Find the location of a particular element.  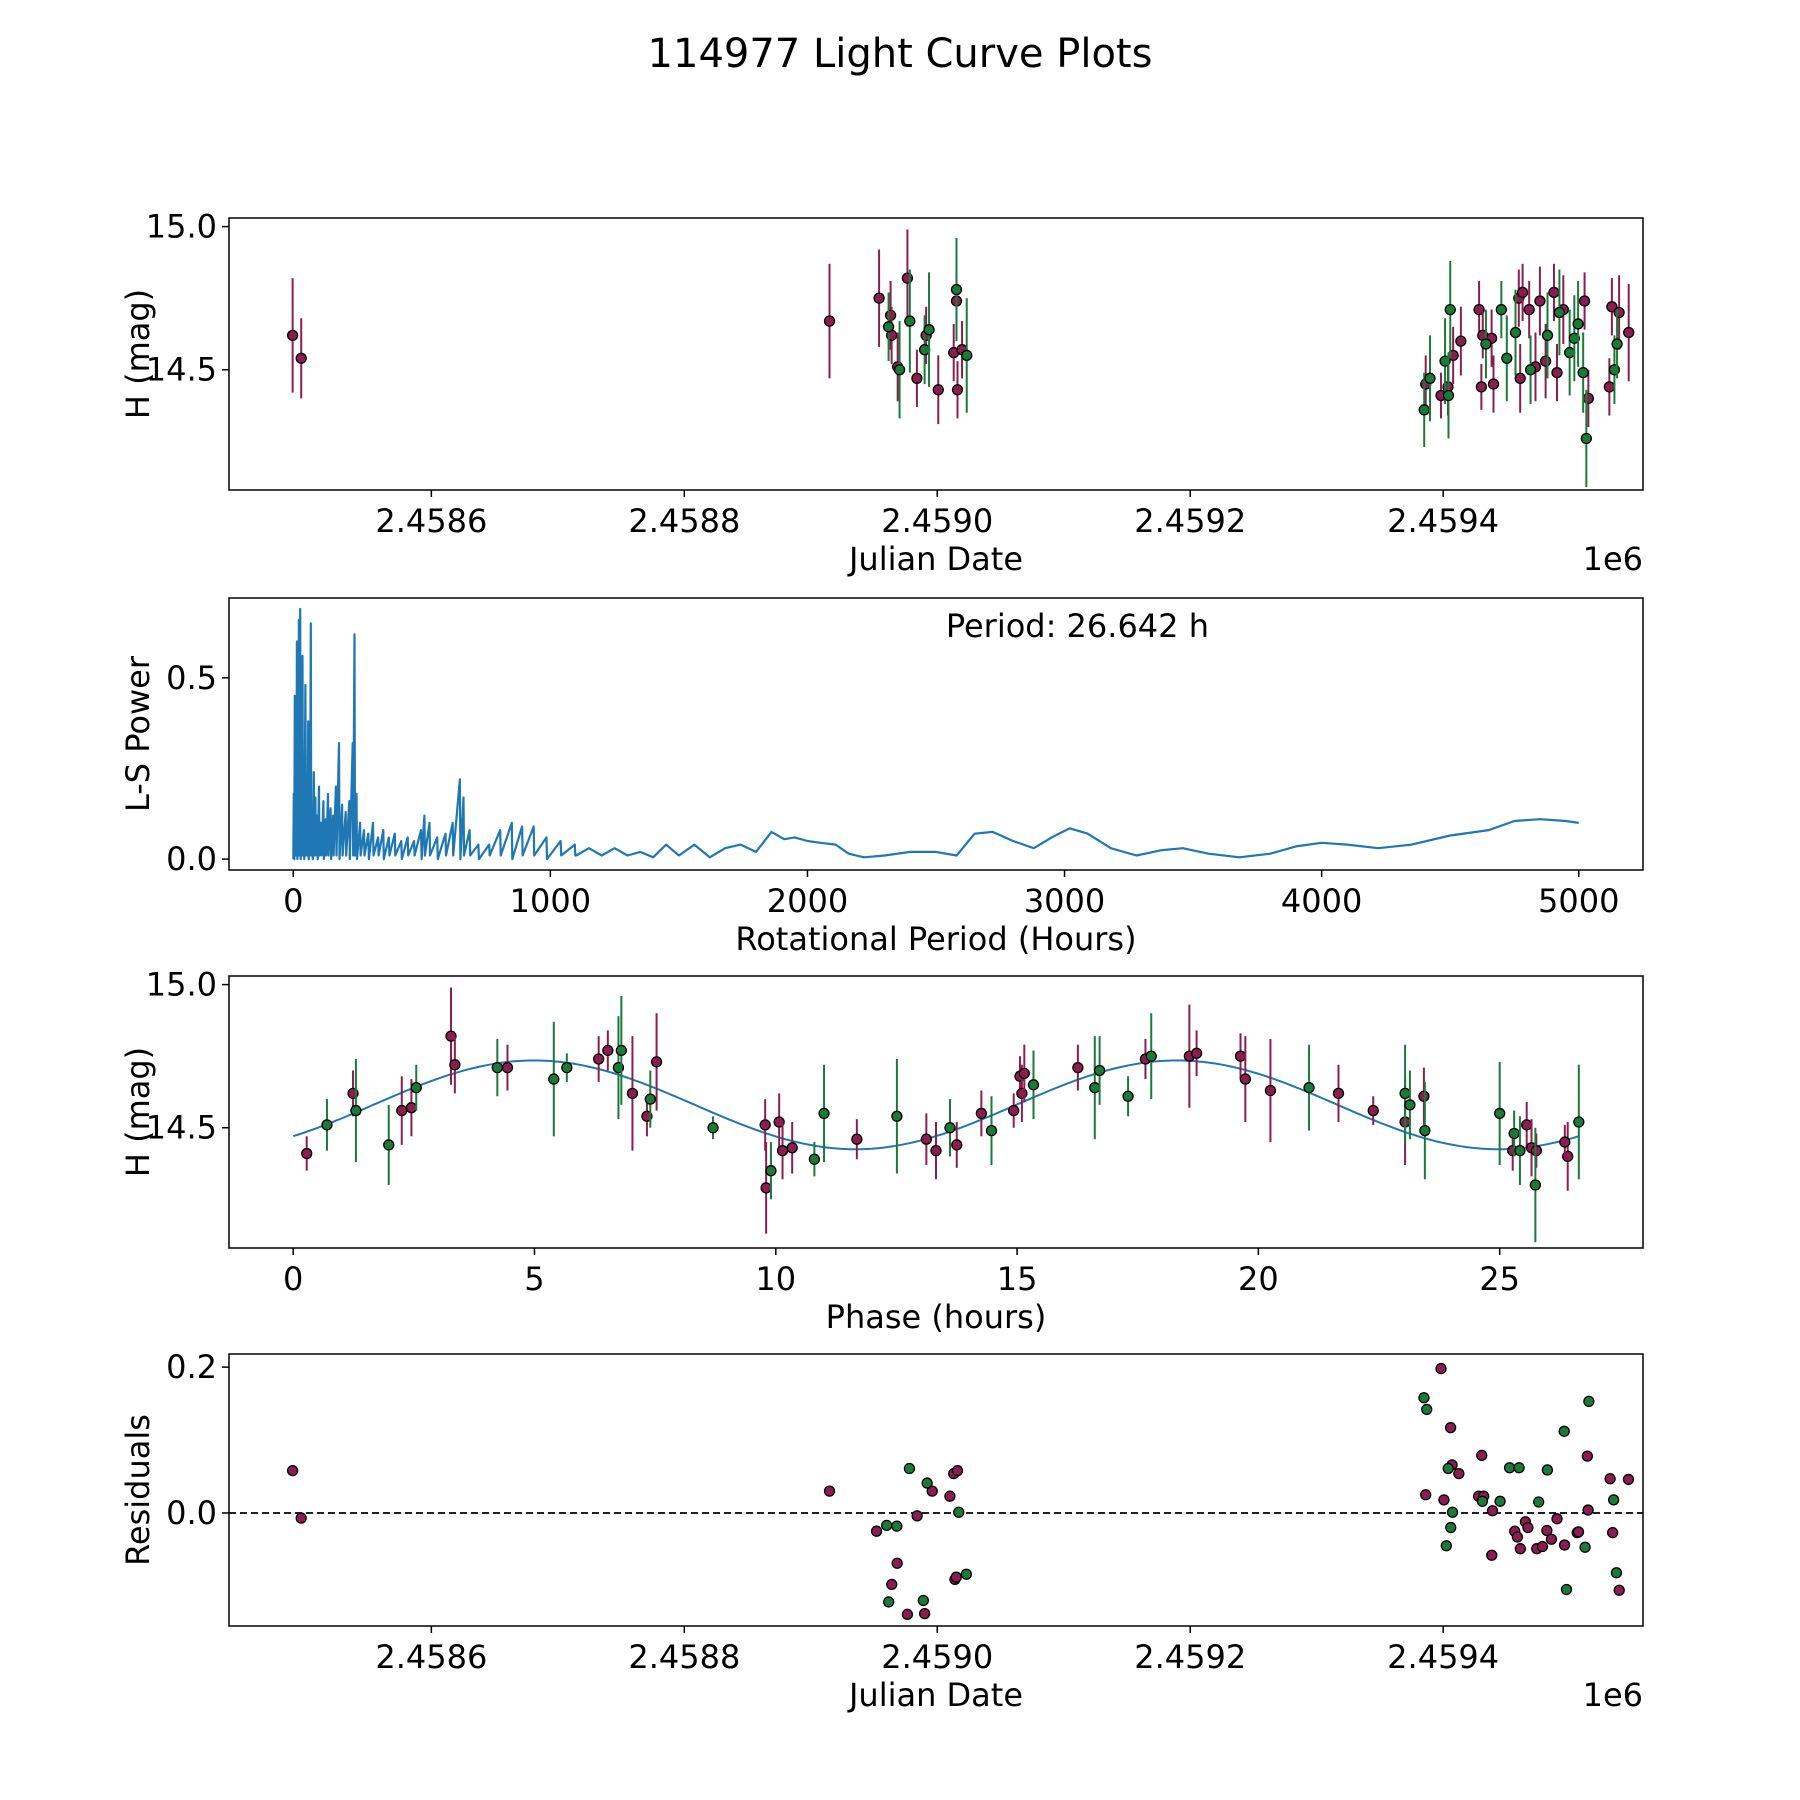

x-tick-label: 10 is located at coordinates (775, 1279).